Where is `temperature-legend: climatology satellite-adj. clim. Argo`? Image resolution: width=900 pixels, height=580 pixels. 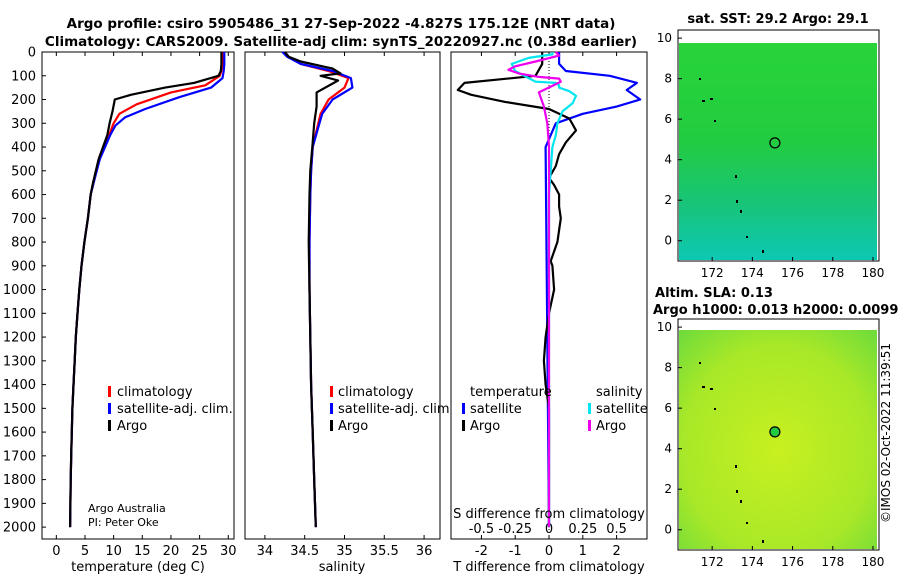 temperature-legend: climatology satellite-adj. clim. Argo is located at coordinates (170, 409).